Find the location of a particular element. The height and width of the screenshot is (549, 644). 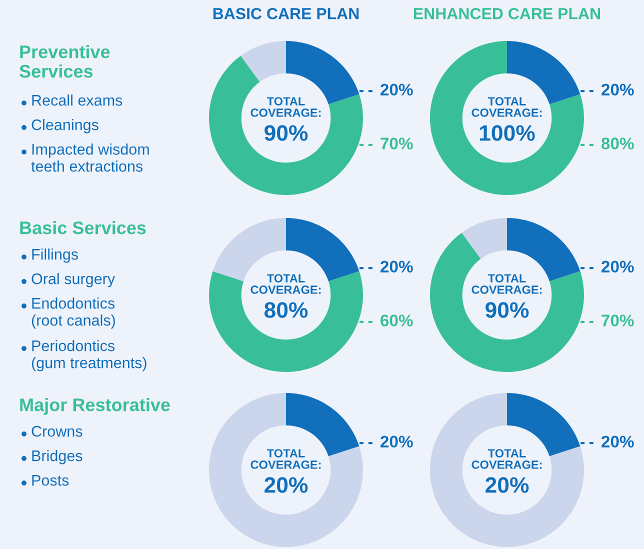

text: Recall exams is located at coordinates (77, 100).